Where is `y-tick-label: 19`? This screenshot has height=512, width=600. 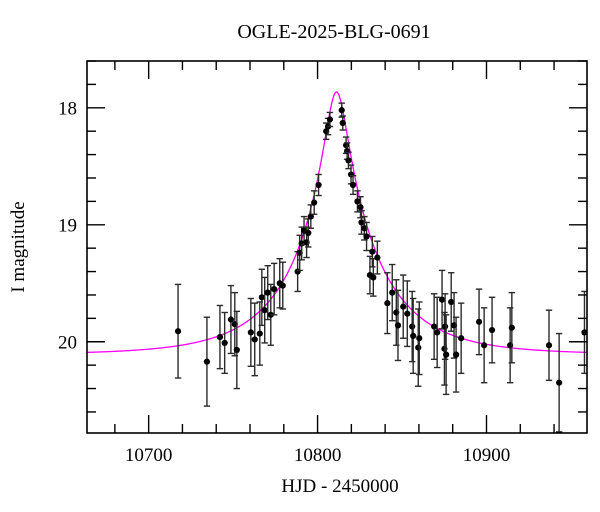 y-tick-label: 19 is located at coordinates (67, 225).